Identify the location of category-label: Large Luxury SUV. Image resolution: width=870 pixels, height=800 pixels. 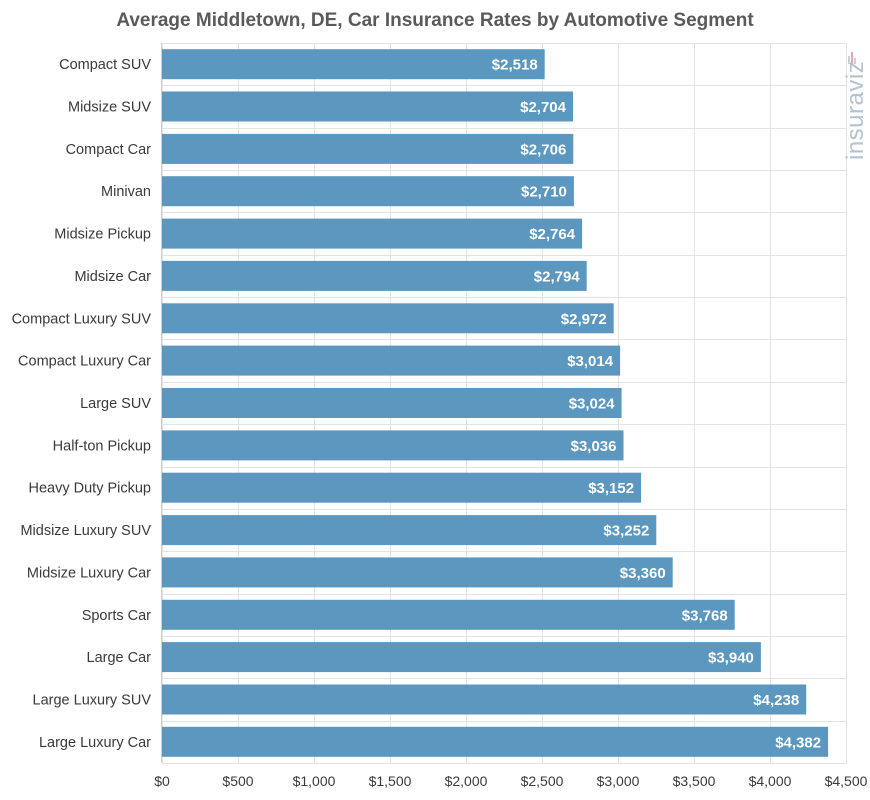
(92, 701).